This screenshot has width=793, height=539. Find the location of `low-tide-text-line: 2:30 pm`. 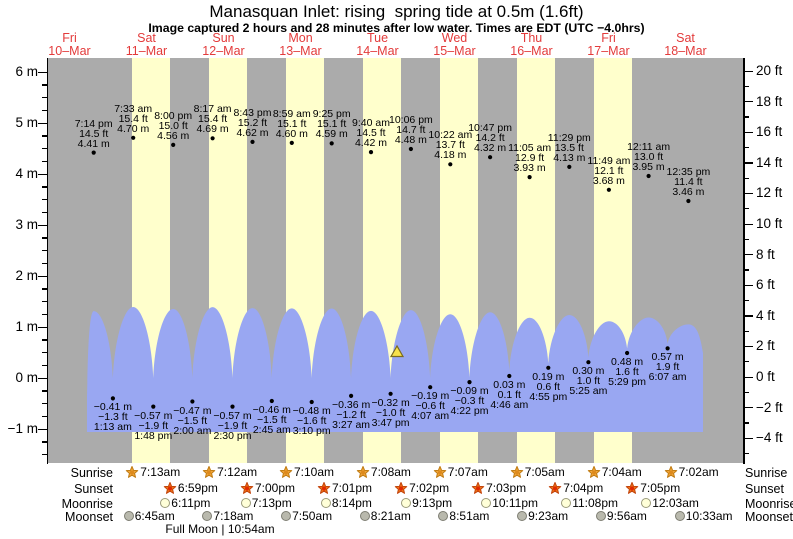

low-tide-text-line: 2:30 pm is located at coordinates (232, 435).